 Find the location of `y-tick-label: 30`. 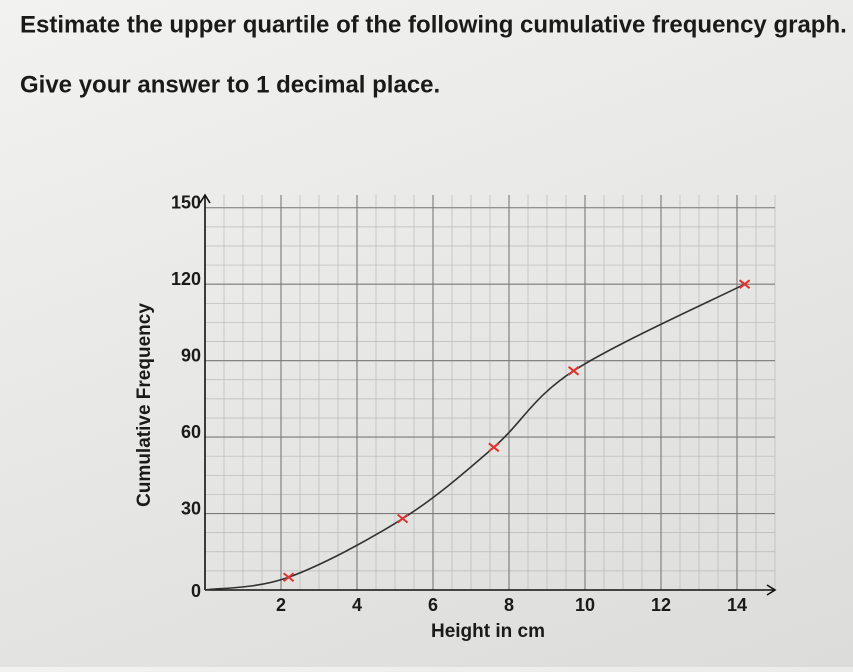

y-tick-label: 30 is located at coordinates (191, 508).